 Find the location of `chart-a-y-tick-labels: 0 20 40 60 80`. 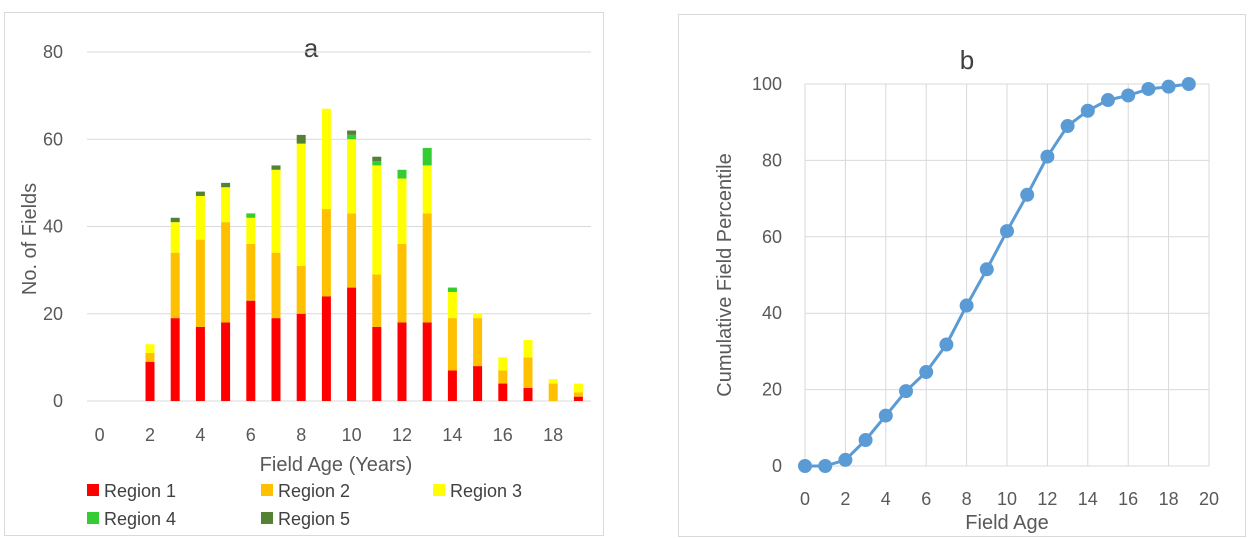

chart-a-y-tick-labels: 0 20 40 60 80 is located at coordinates (53, 226).